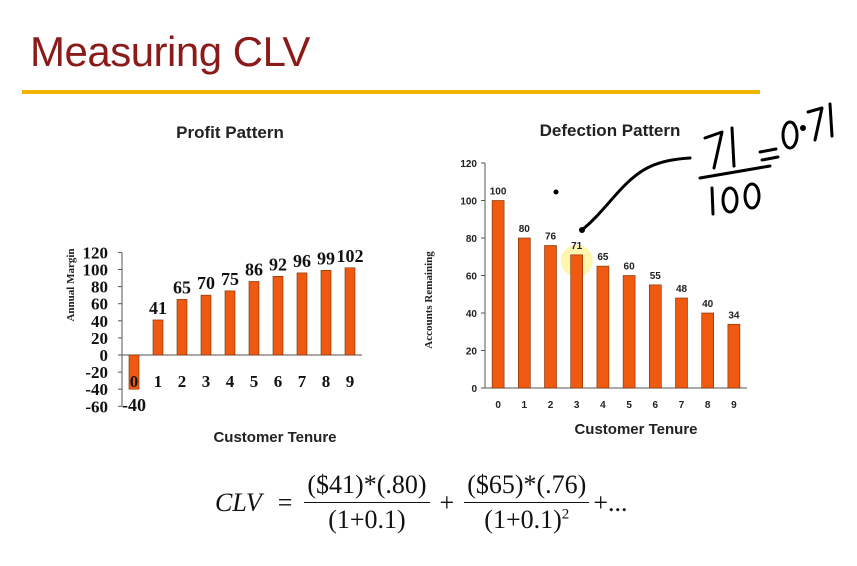  What do you see at coordinates (230, 132) in the screenshot?
I see `chart-title: Profit Pattern` at bounding box center [230, 132].